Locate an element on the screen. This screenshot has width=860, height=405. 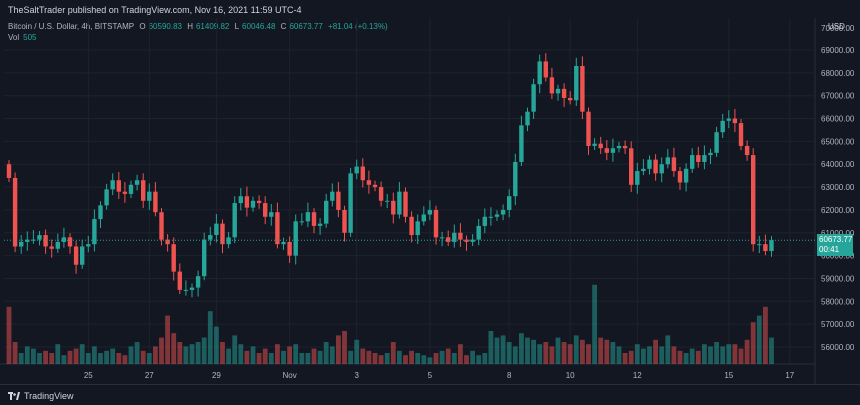
y-tick-label: 63000.00 is located at coordinates (838, 187).